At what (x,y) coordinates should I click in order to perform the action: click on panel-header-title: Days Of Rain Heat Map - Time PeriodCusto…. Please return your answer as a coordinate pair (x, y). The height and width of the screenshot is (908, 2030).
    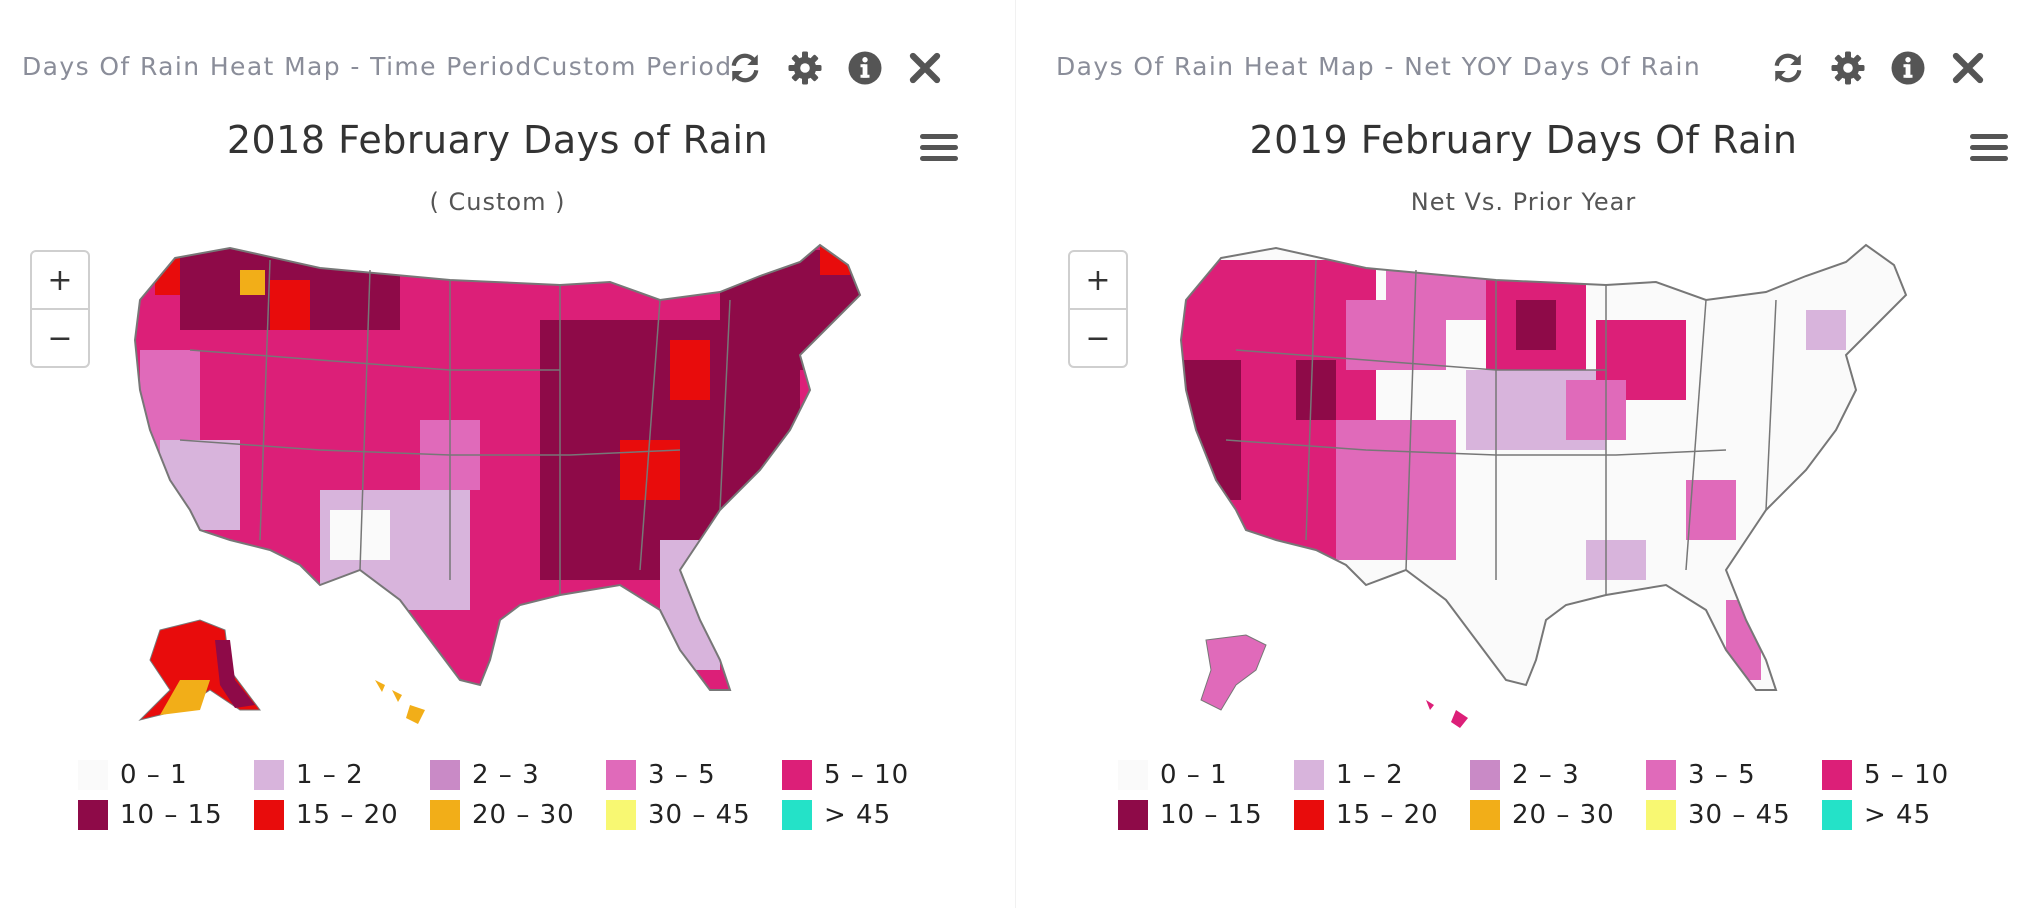
    Looking at the image, I should click on (377, 66).